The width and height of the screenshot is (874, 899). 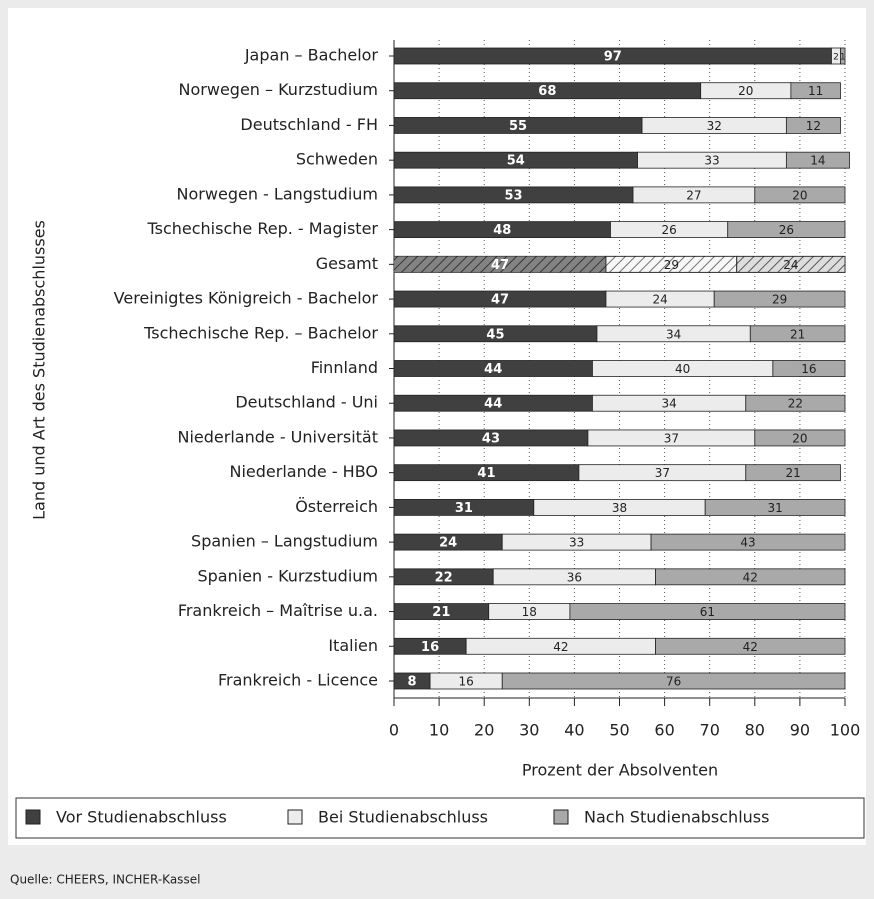 I want to click on data-label: 41, so click(x=486, y=473).